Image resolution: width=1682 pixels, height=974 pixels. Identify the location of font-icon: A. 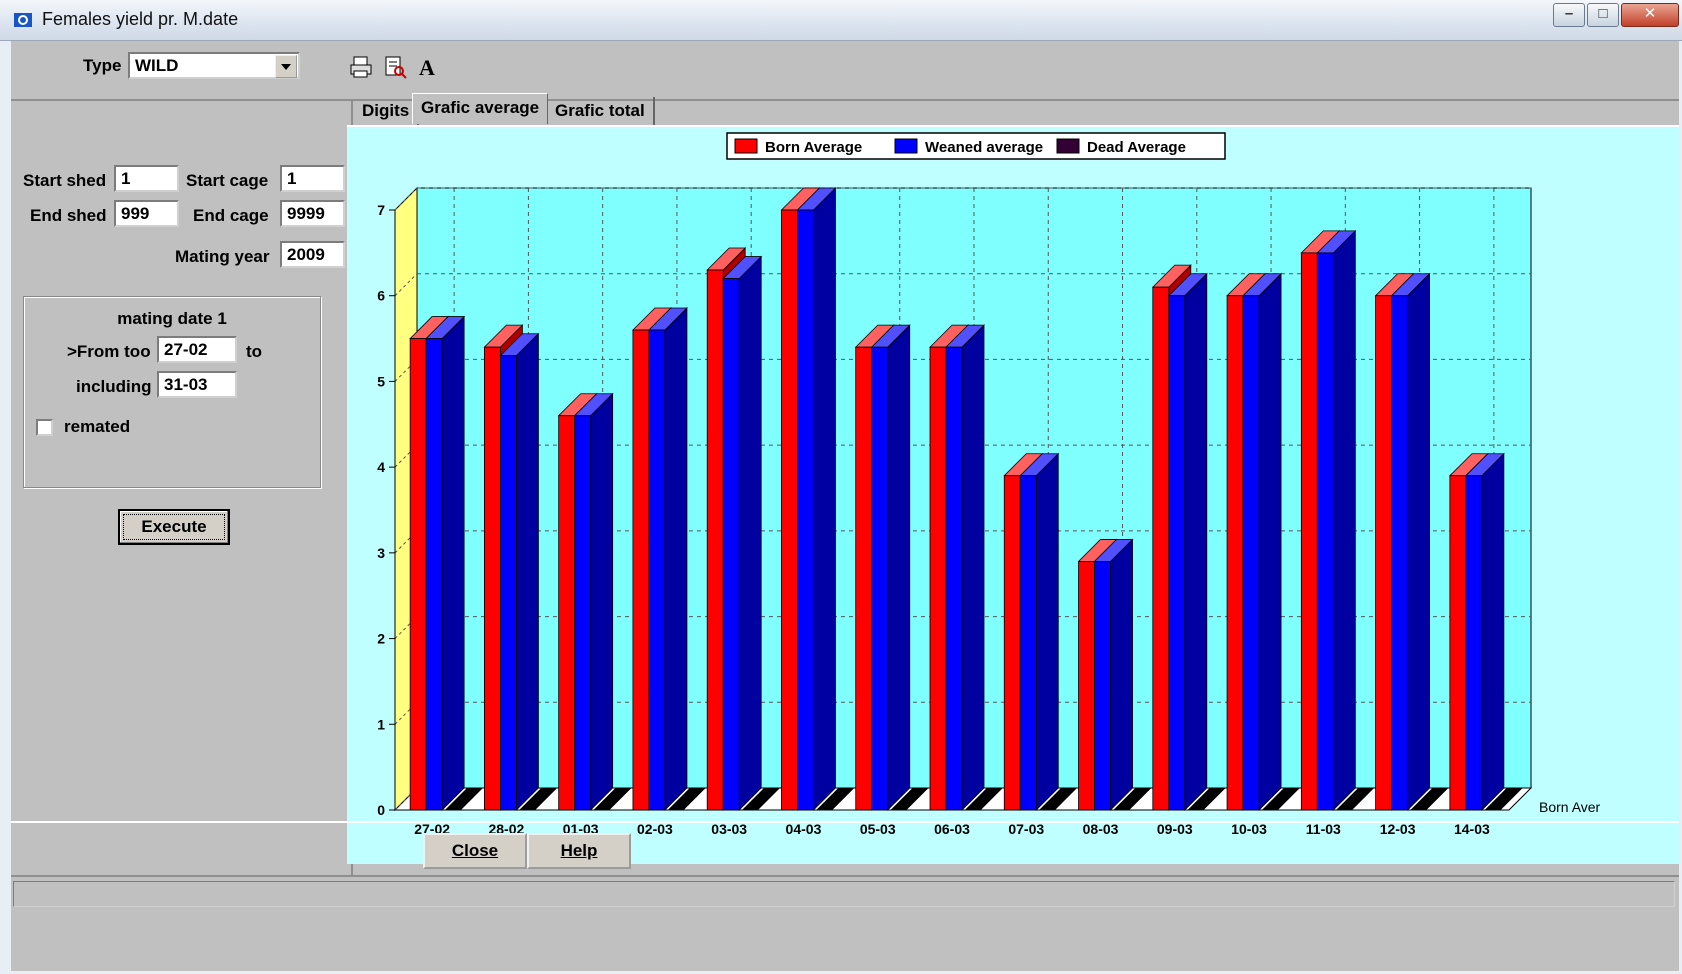
(428, 67).